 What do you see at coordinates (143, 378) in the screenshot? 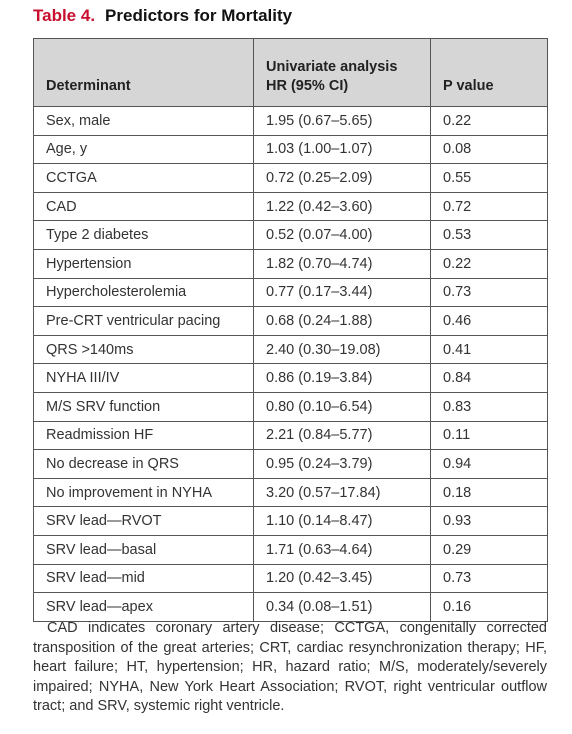
I see `table-cell: NYHA III/IV` at bounding box center [143, 378].